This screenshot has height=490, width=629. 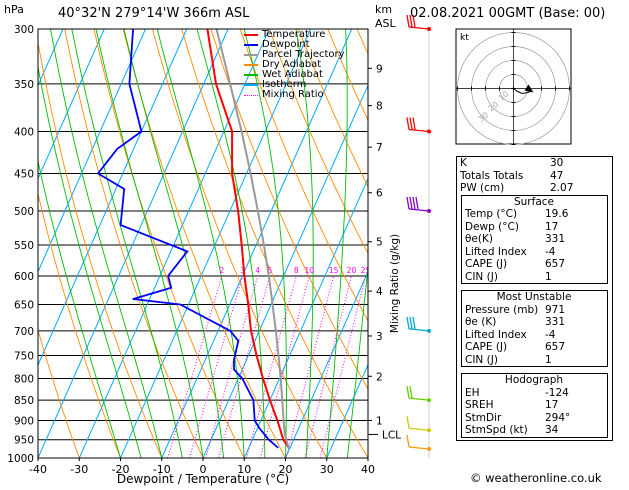 What do you see at coordinates (24, 306) in the screenshot?
I see `pressure-tick-label: 650` at bounding box center [24, 306].